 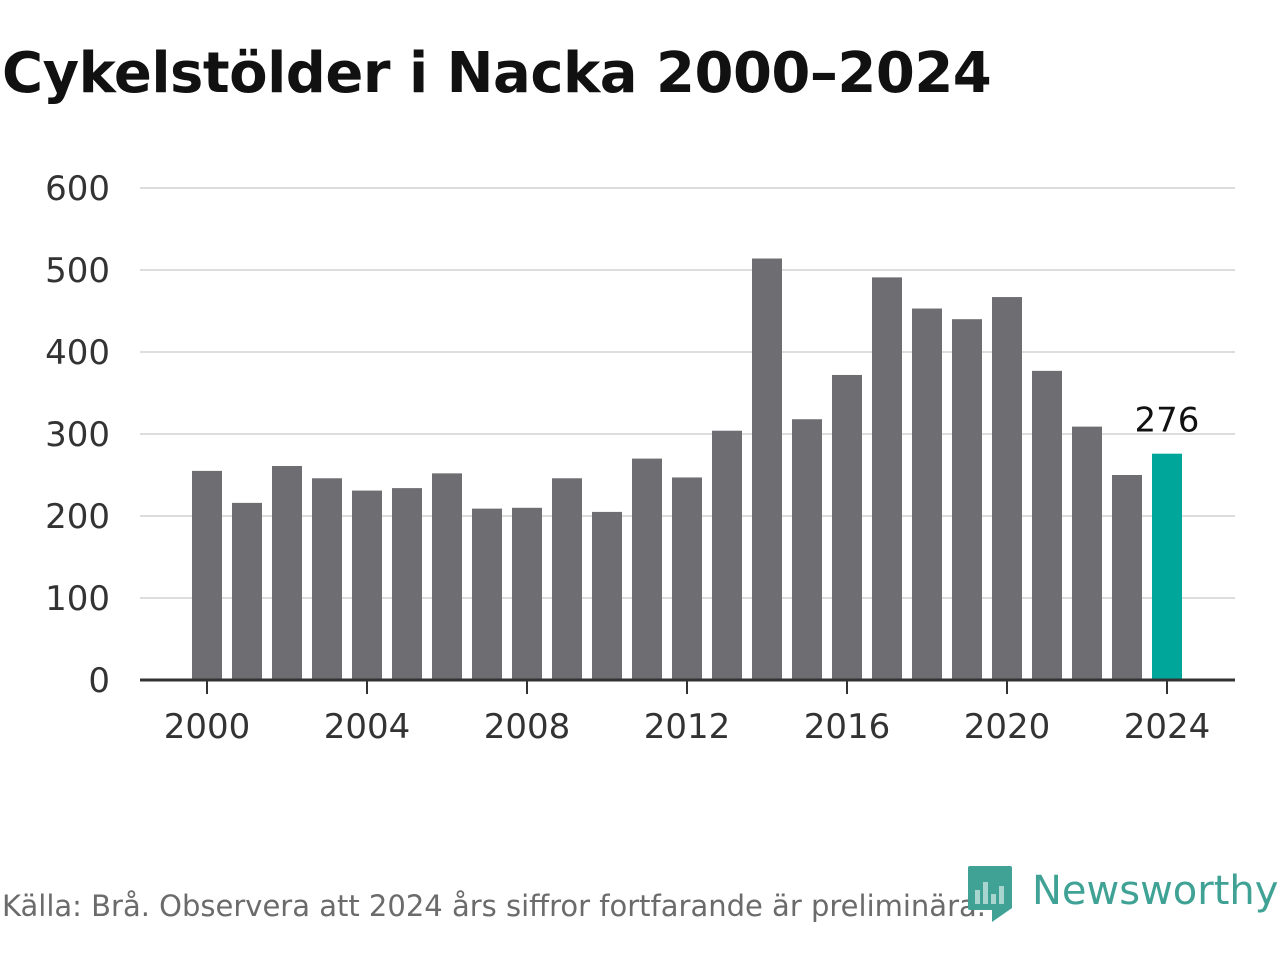 What do you see at coordinates (1155, 891) in the screenshot?
I see `brand-name: Newsworthy` at bounding box center [1155, 891].